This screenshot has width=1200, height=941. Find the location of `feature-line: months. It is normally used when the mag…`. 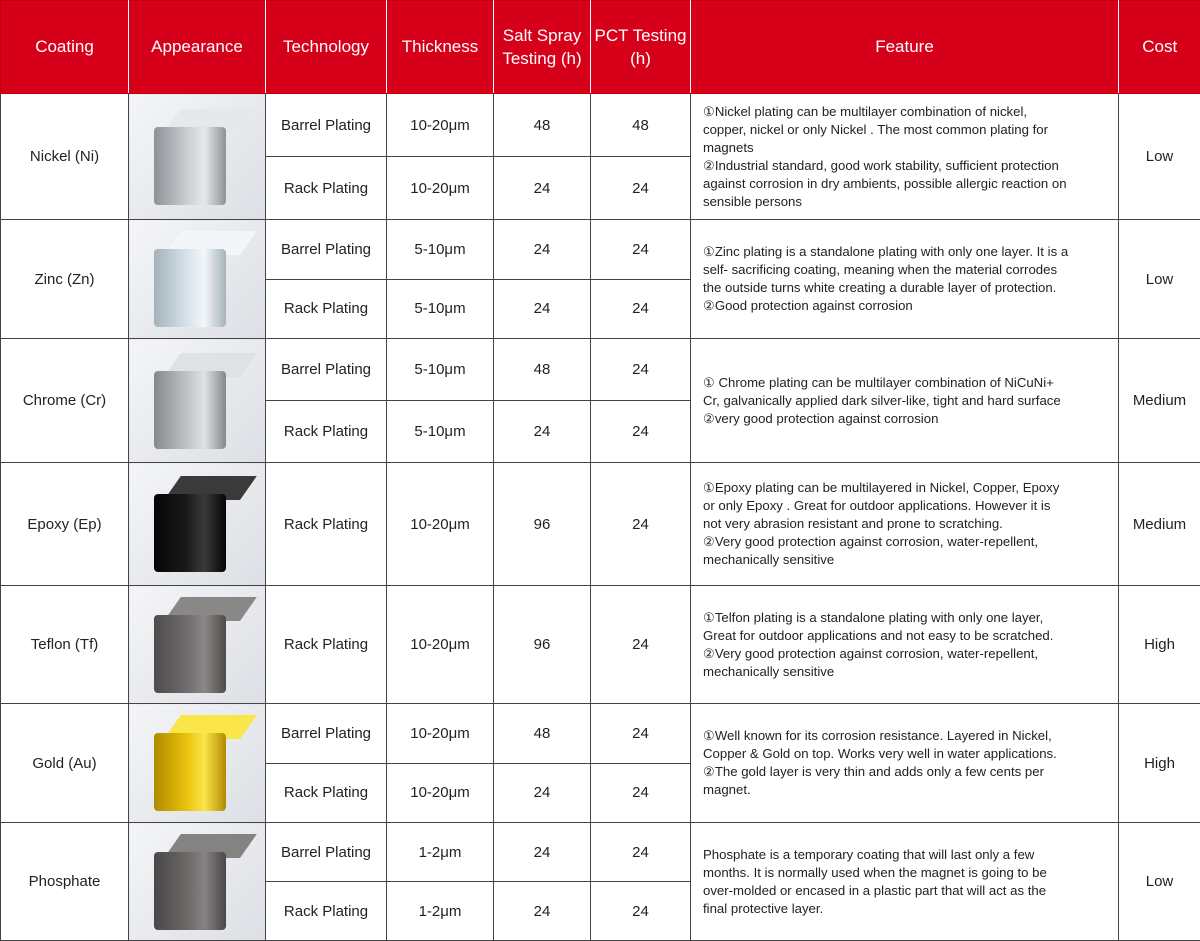

feature-line: months. It is normally used when the mag… is located at coordinates (910, 873).